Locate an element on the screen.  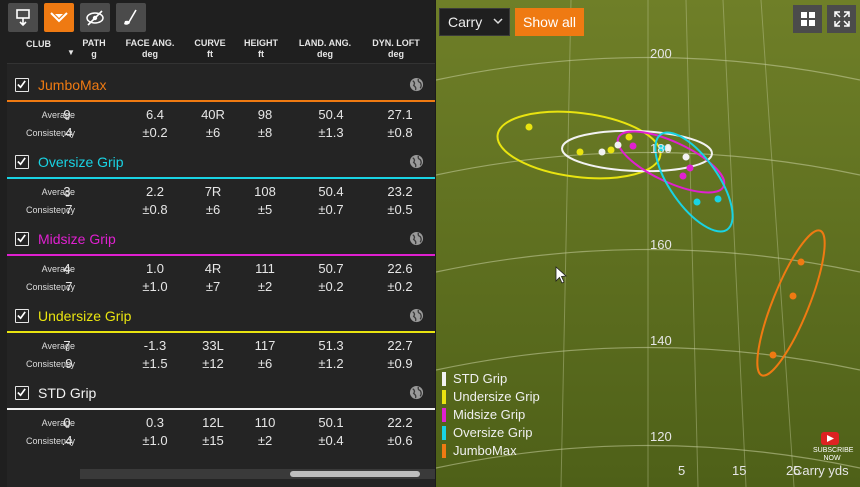
club-button is located at coordinates (131, 17).